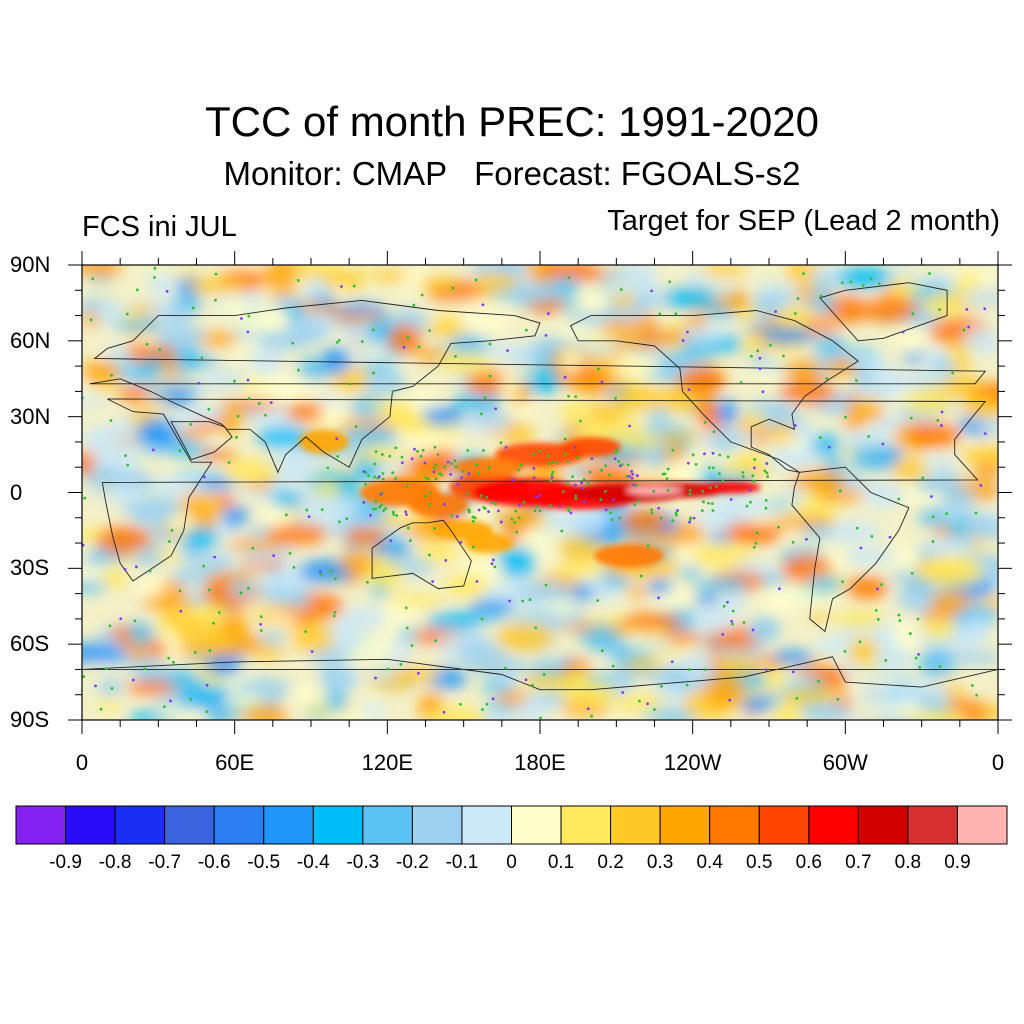  What do you see at coordinates (610, 862) in the screenshot?
I see `colorbar-label: 0.2` at bounding box center [610, 862].